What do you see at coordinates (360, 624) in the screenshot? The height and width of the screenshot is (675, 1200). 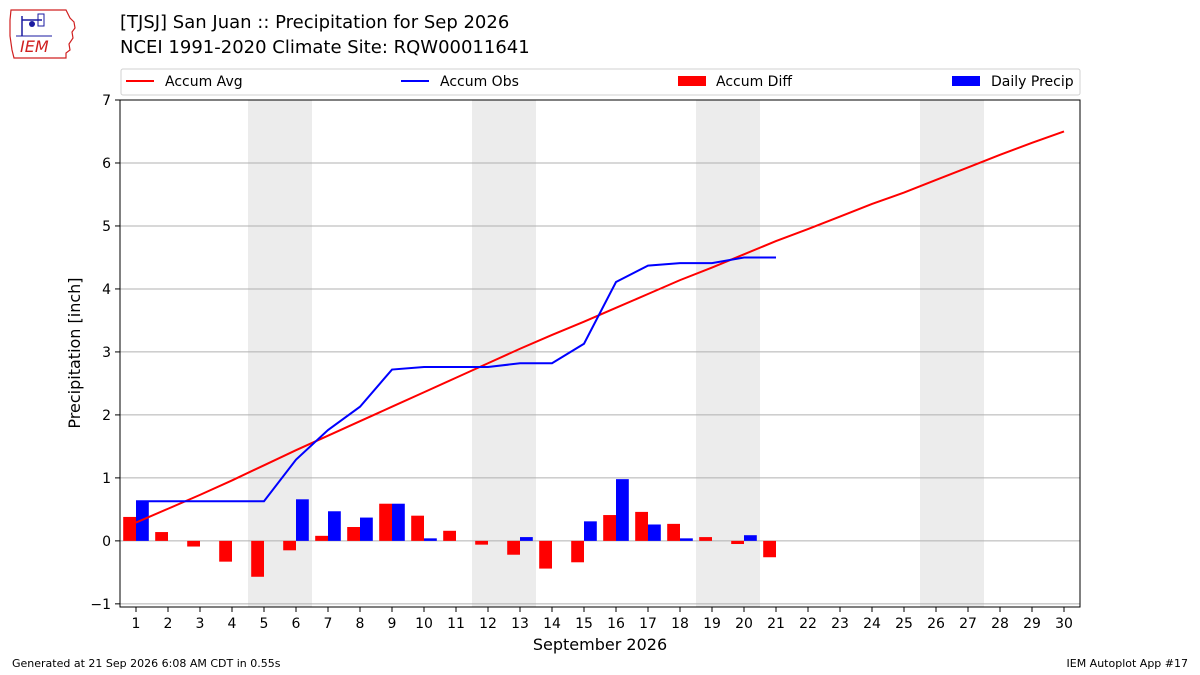 I see `x-tick-label: 8` at bounding box center [360, 624].